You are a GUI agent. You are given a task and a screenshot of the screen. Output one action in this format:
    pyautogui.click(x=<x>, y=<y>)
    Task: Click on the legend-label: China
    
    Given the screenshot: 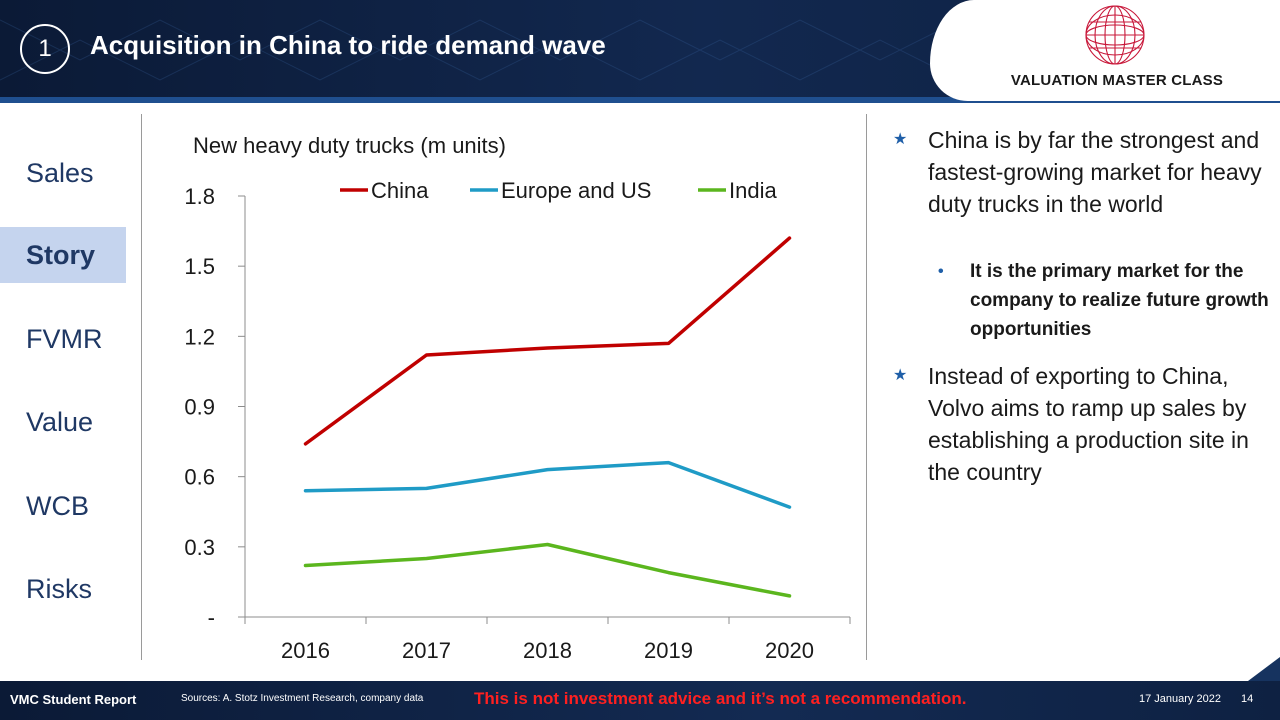 What is the action you would take?
    pyautogui.click(x=400, y=190)
    